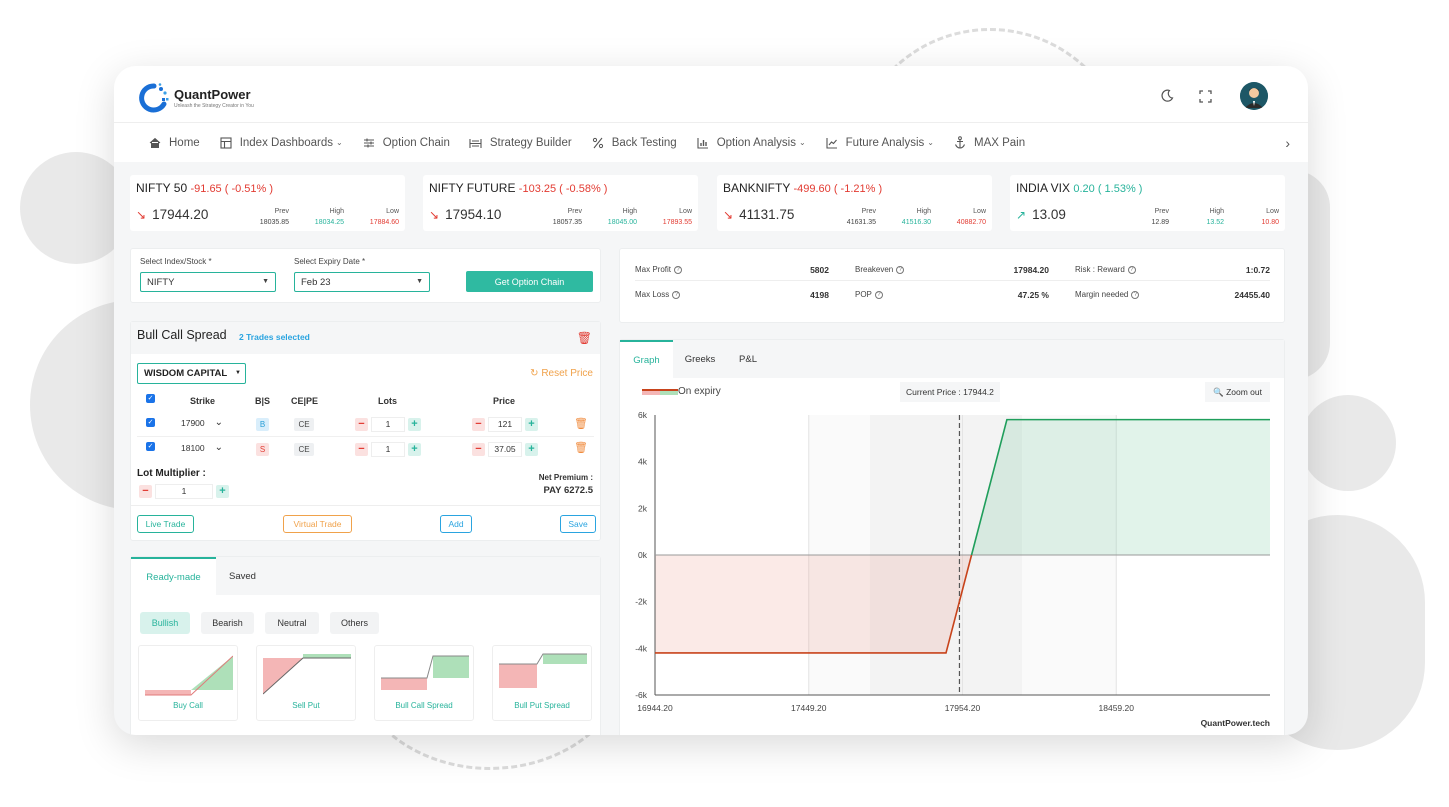  What do you see at coordinates (960, 143) in the screenshot?
I see `anchor-icon` at bounding box center [960, 143].